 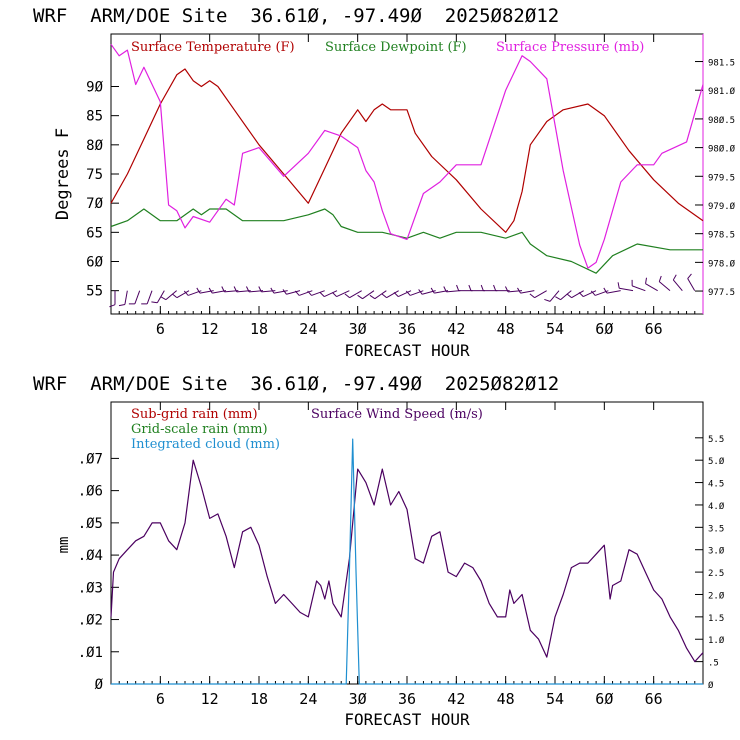 I want to click on top-y2-tick-label: 98Ø.Ø, so click(x=722, y=149).